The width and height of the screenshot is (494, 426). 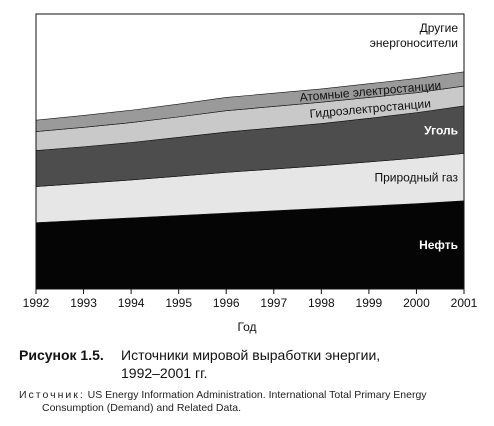 I want to click on x-axis: 1992 1993 1994 1995 1996 1997 1998 1999 2000 2001, so click(x=250, y=299).